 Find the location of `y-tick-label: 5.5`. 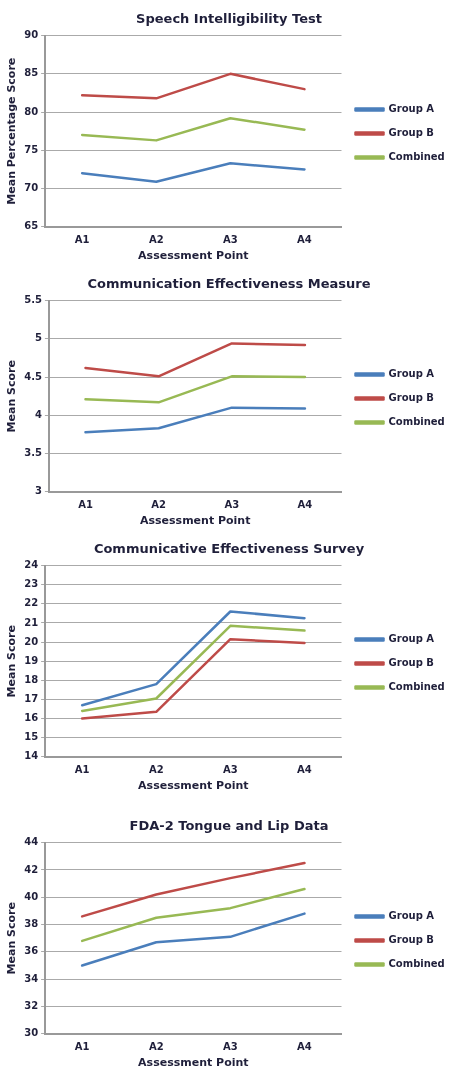

y-tick-label: 5.5 is located at coordinates (33, 300).